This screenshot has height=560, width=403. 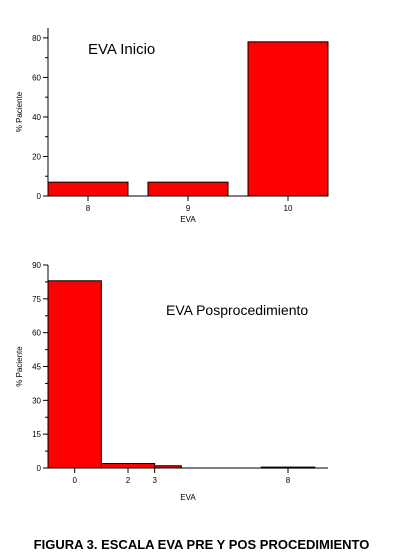 What do you see at coordinates (36, 38) in the screenshot?
I see `chart-1-y-tick-label: 80` at bounding box center [36, 38].